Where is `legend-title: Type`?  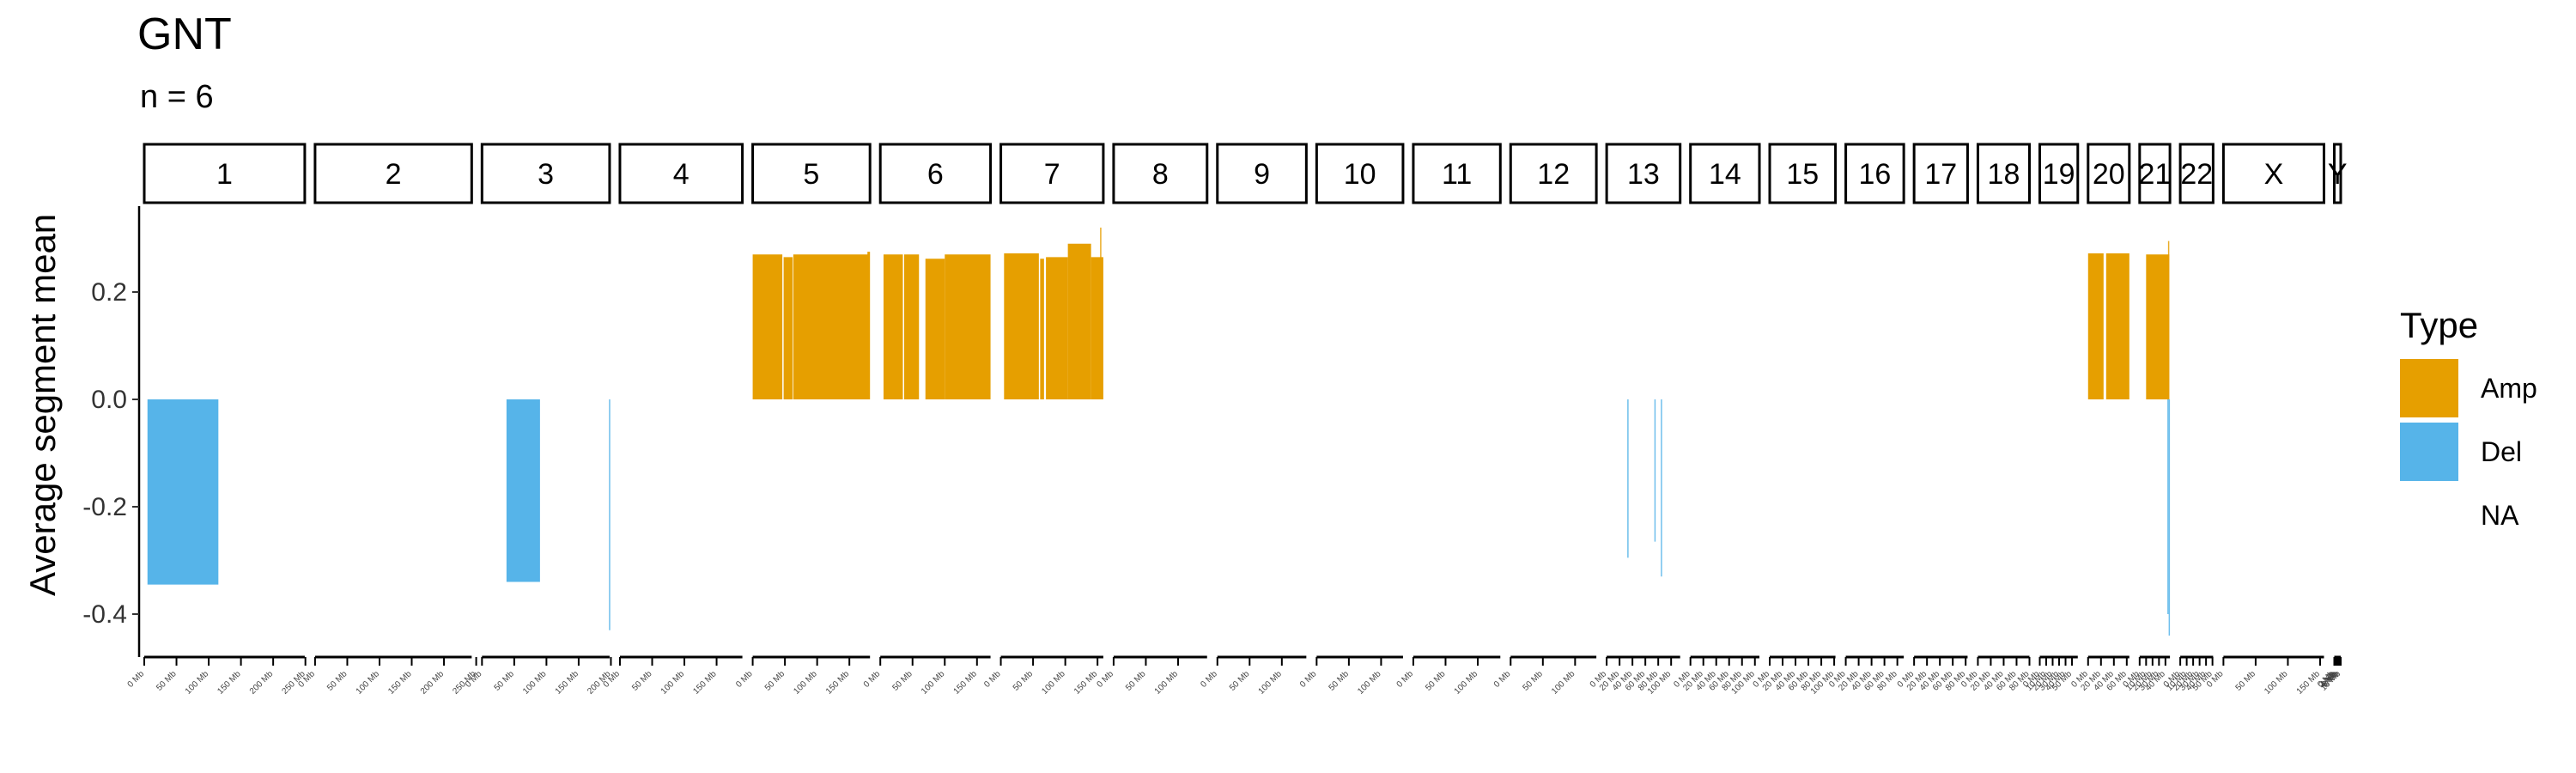 legend-title: Type is located at coordinates (2440, 325).